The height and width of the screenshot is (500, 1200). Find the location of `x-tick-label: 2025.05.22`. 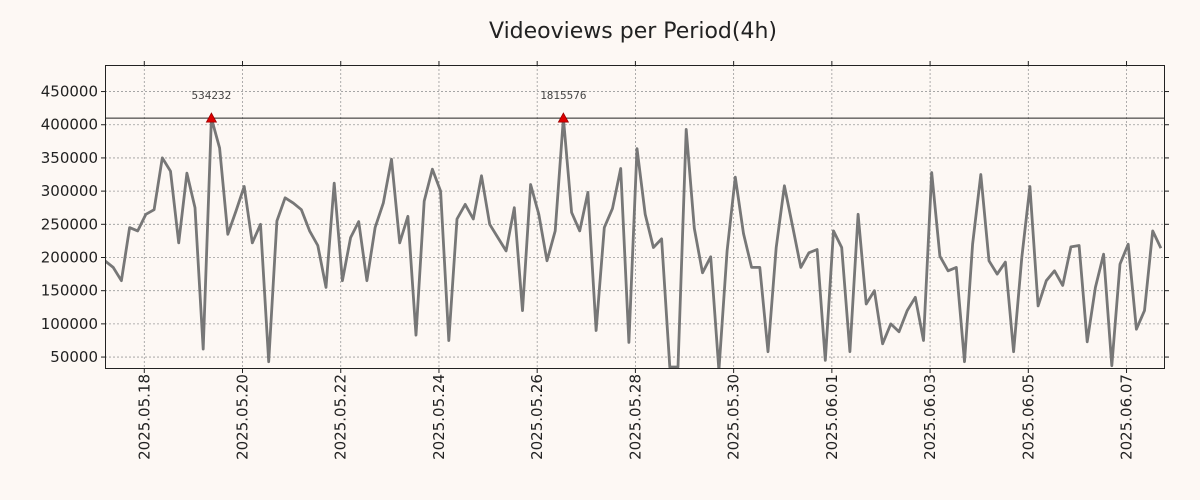

x-tick-label: 2025.05.22 is located at coordinates (341, 417).